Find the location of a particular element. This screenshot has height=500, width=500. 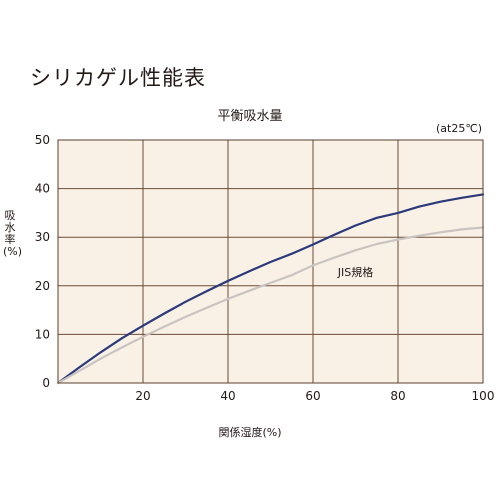

y-tick-label: 50 is located at coordinates (42, 140).